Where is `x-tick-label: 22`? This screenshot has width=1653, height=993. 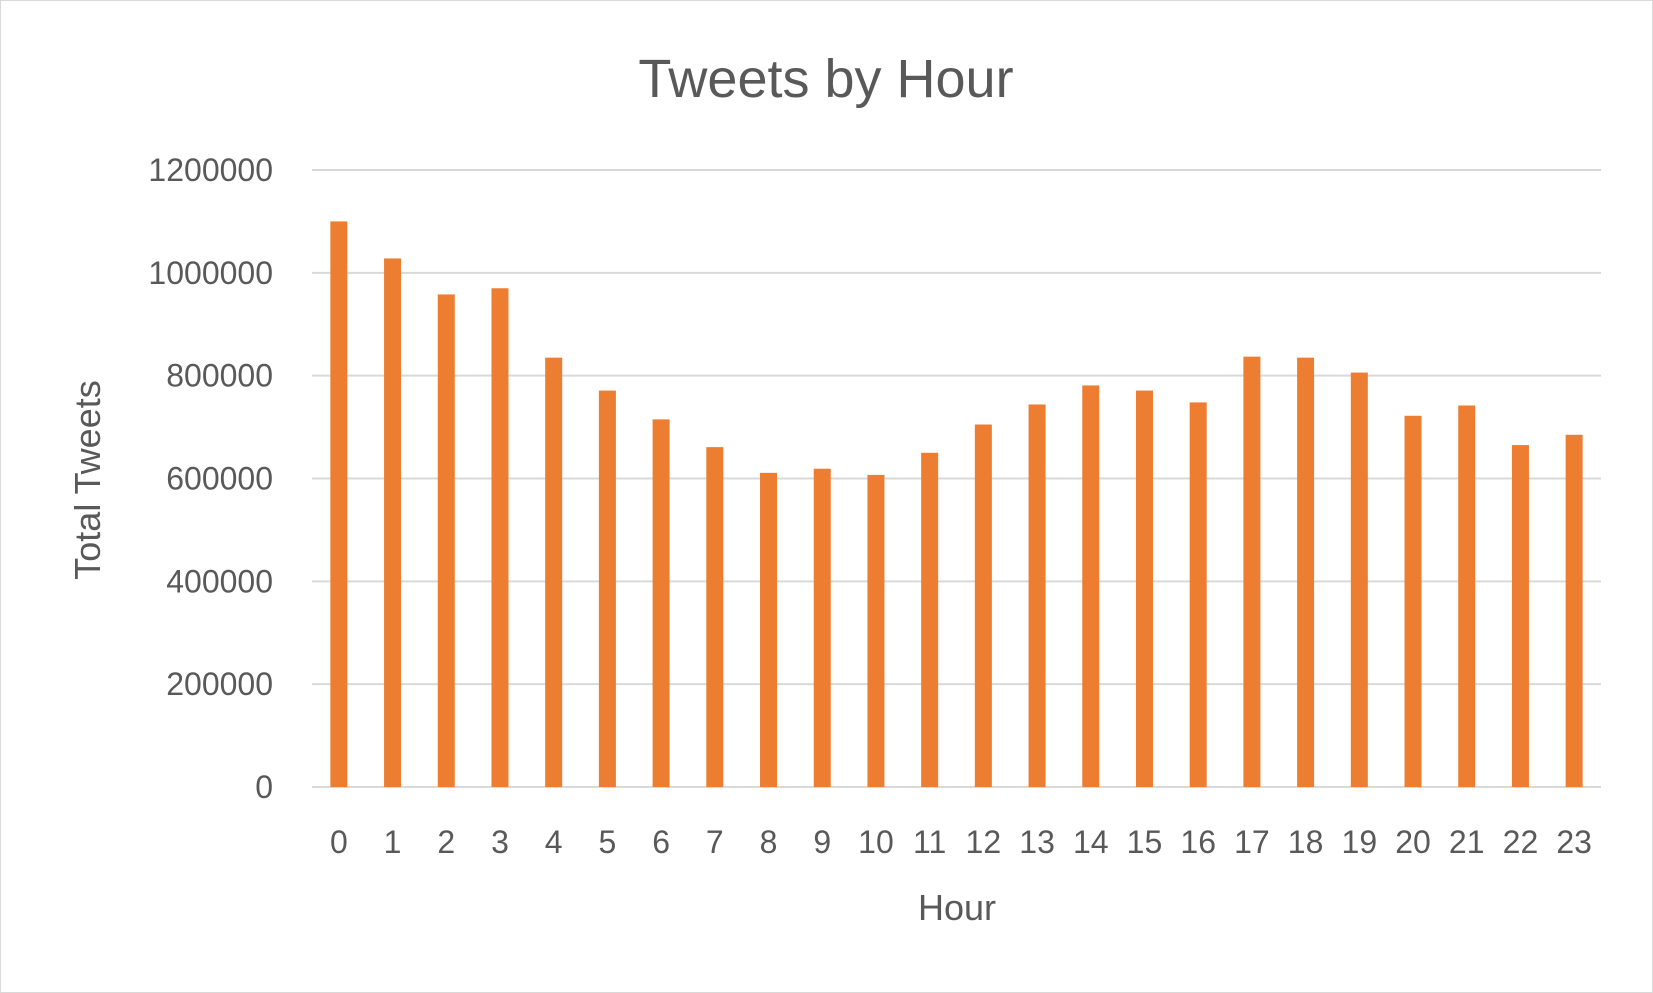
x-tick-label: 22 is located at coordinates (1521, 842).